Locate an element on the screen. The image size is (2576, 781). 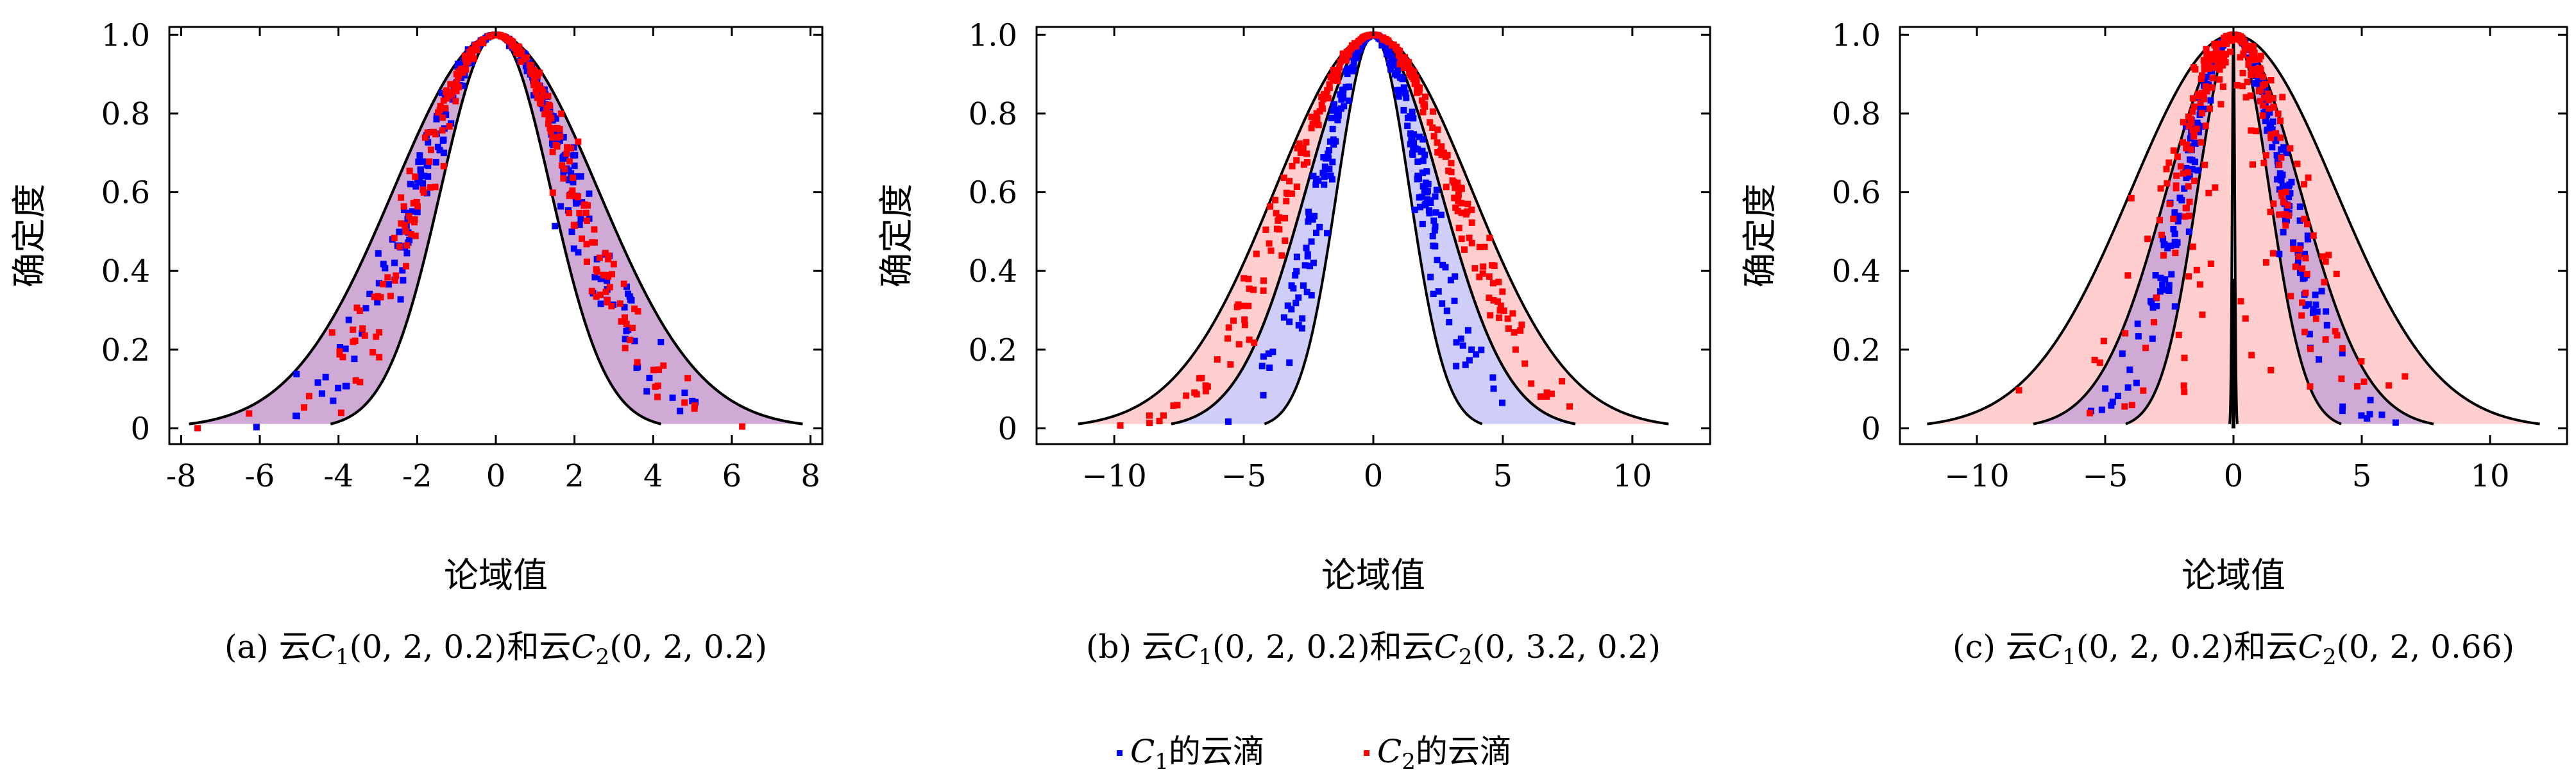
caption-part: (0, 2, 0.66) is located at coordinates (2425, 646).